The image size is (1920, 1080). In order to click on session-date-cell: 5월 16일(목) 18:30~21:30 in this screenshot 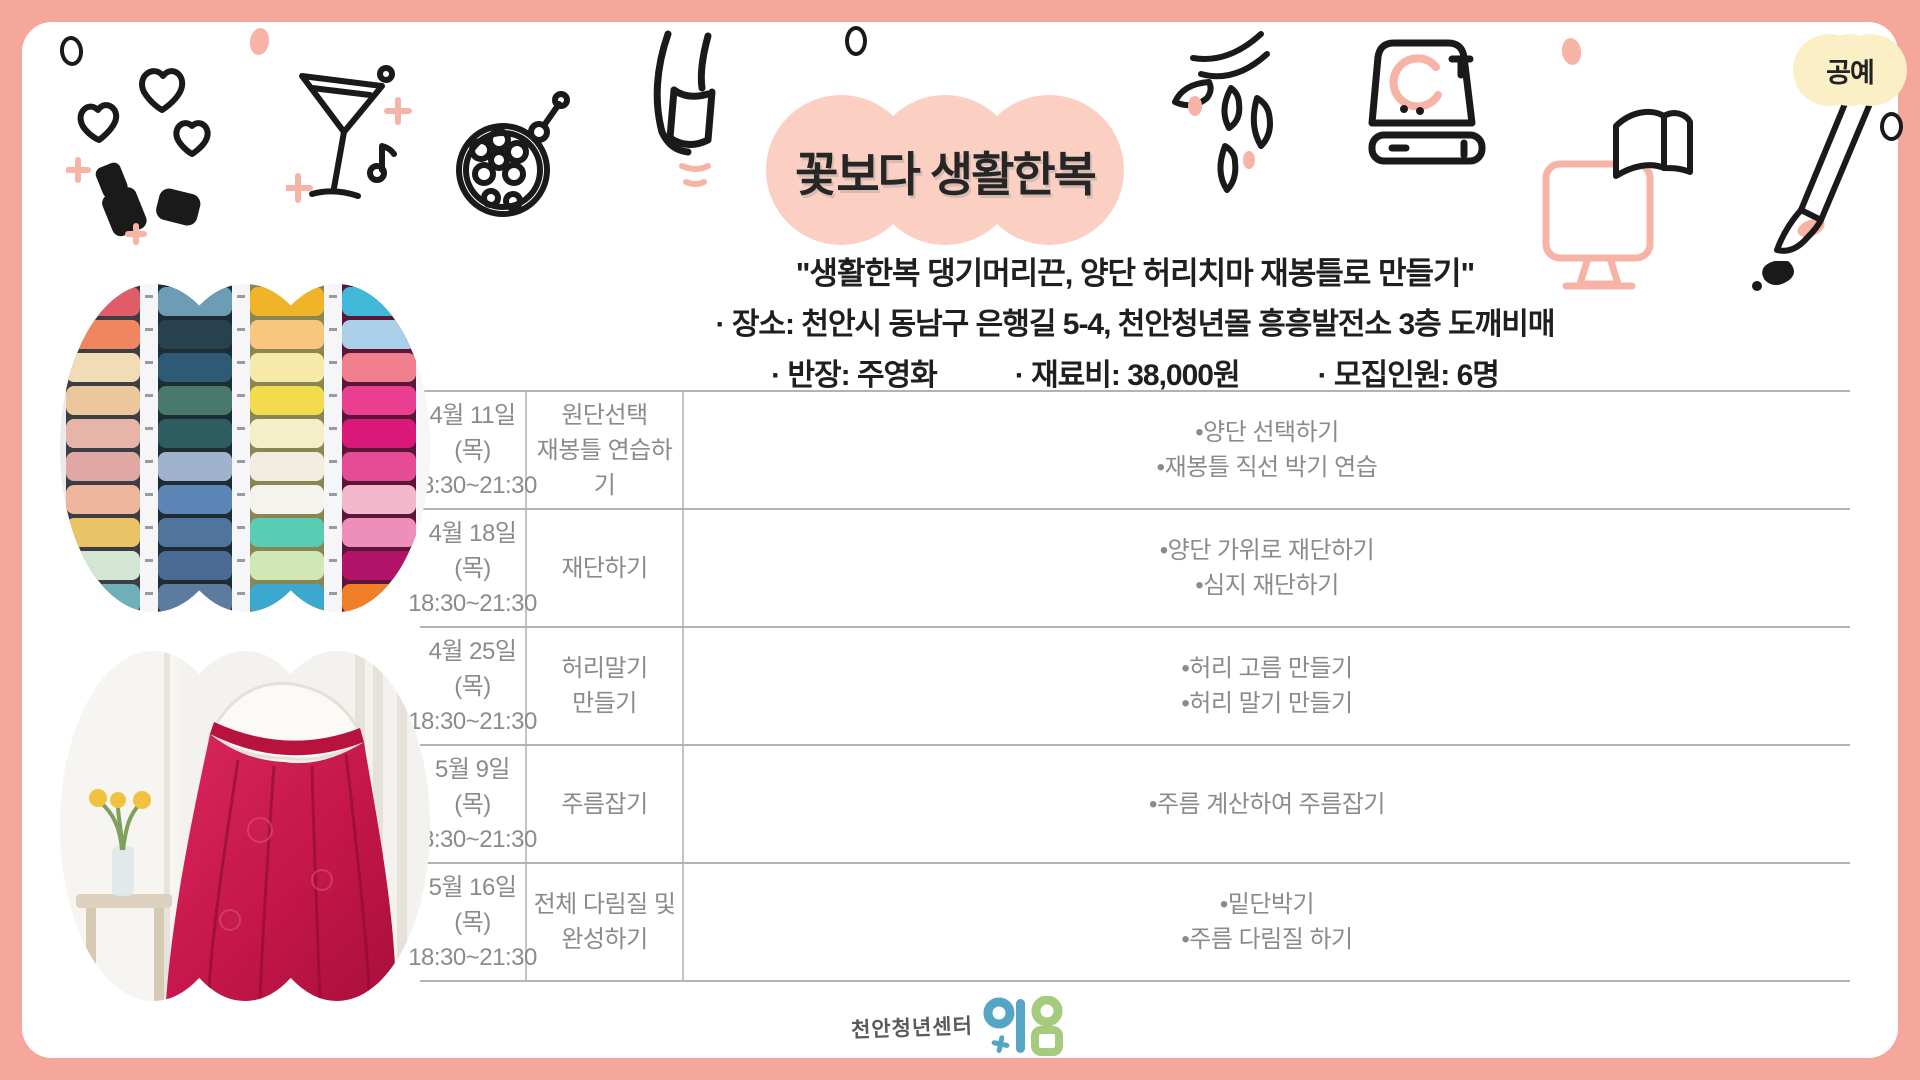, I will do `click(472, 922)`.